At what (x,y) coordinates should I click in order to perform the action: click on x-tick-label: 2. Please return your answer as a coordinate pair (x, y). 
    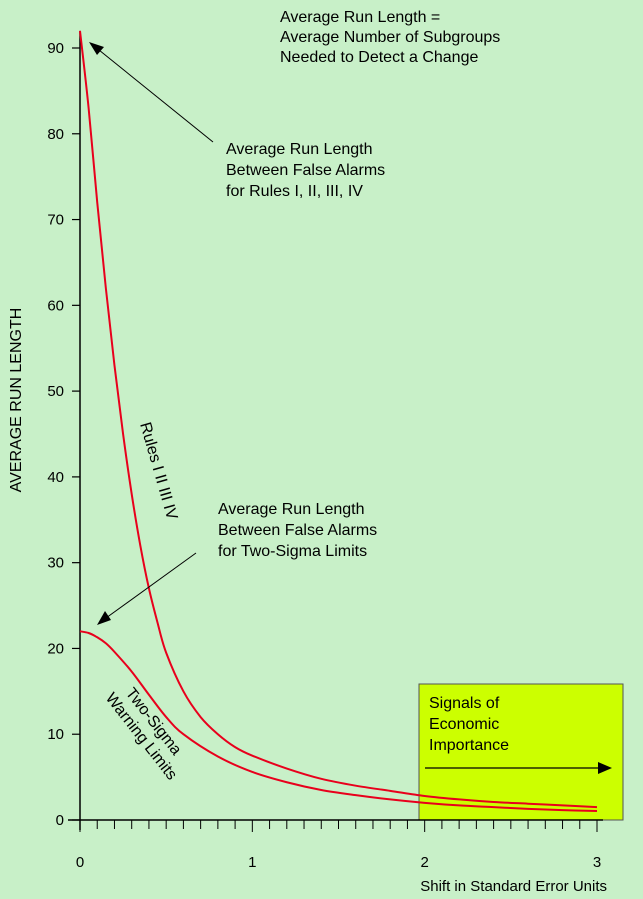
    Looking at the image, I should click on (424, 862).